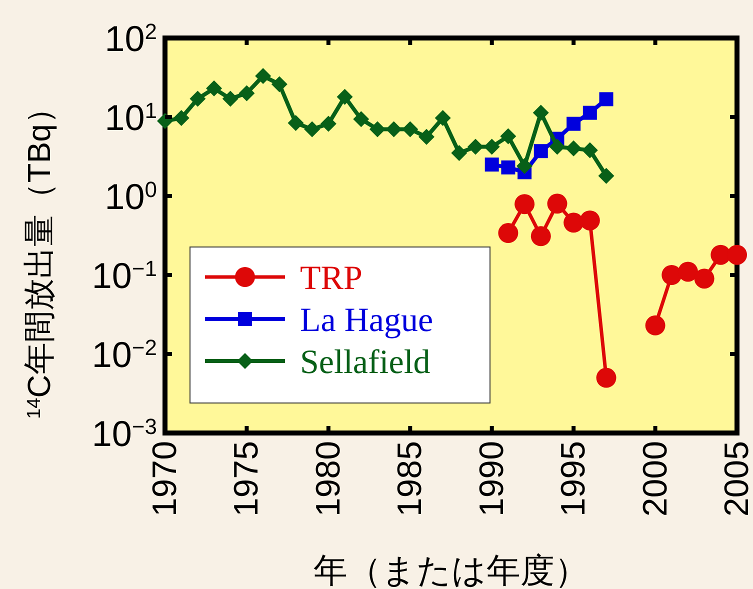 Image resolution: width=753 pixels, height=589 pixels. What do you see at coordinates (367, 320) in the screenshot?
I see `legend-label: La Hague` at bounding box center [367, 320].